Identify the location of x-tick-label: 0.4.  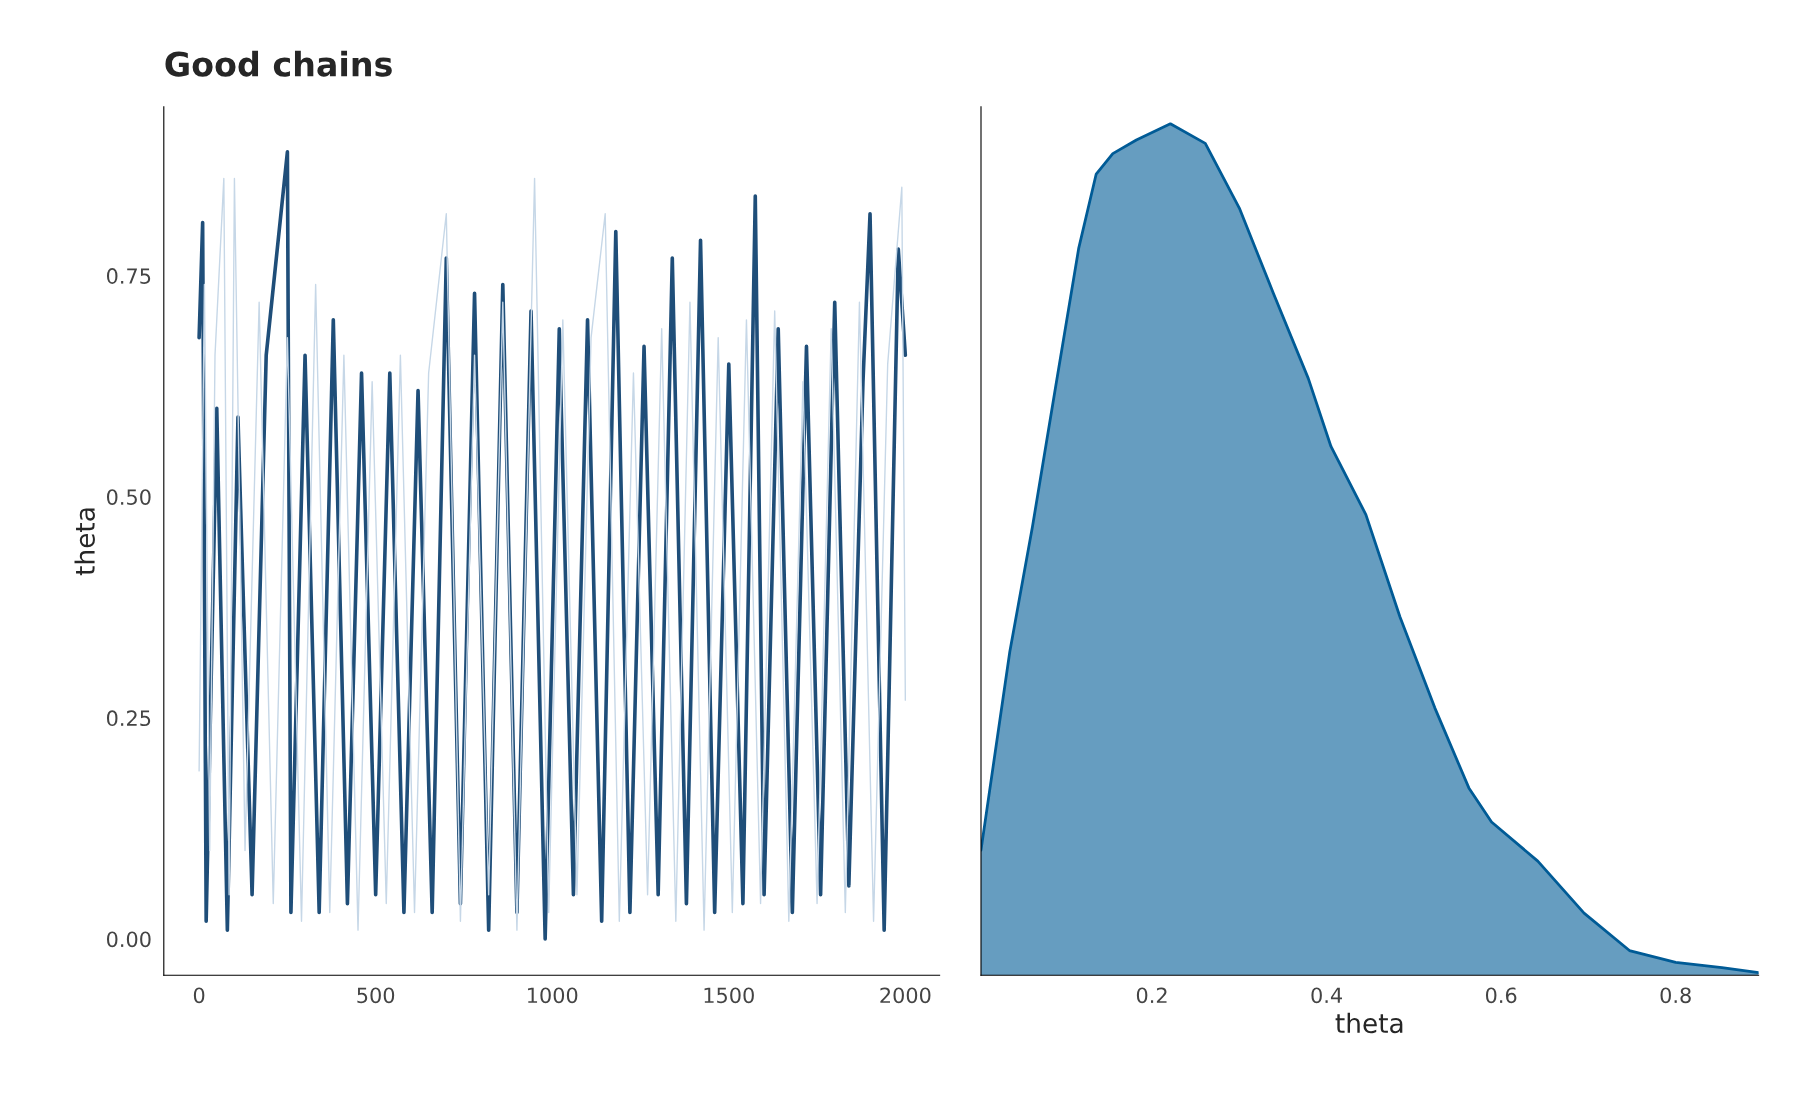
(1326, 995).